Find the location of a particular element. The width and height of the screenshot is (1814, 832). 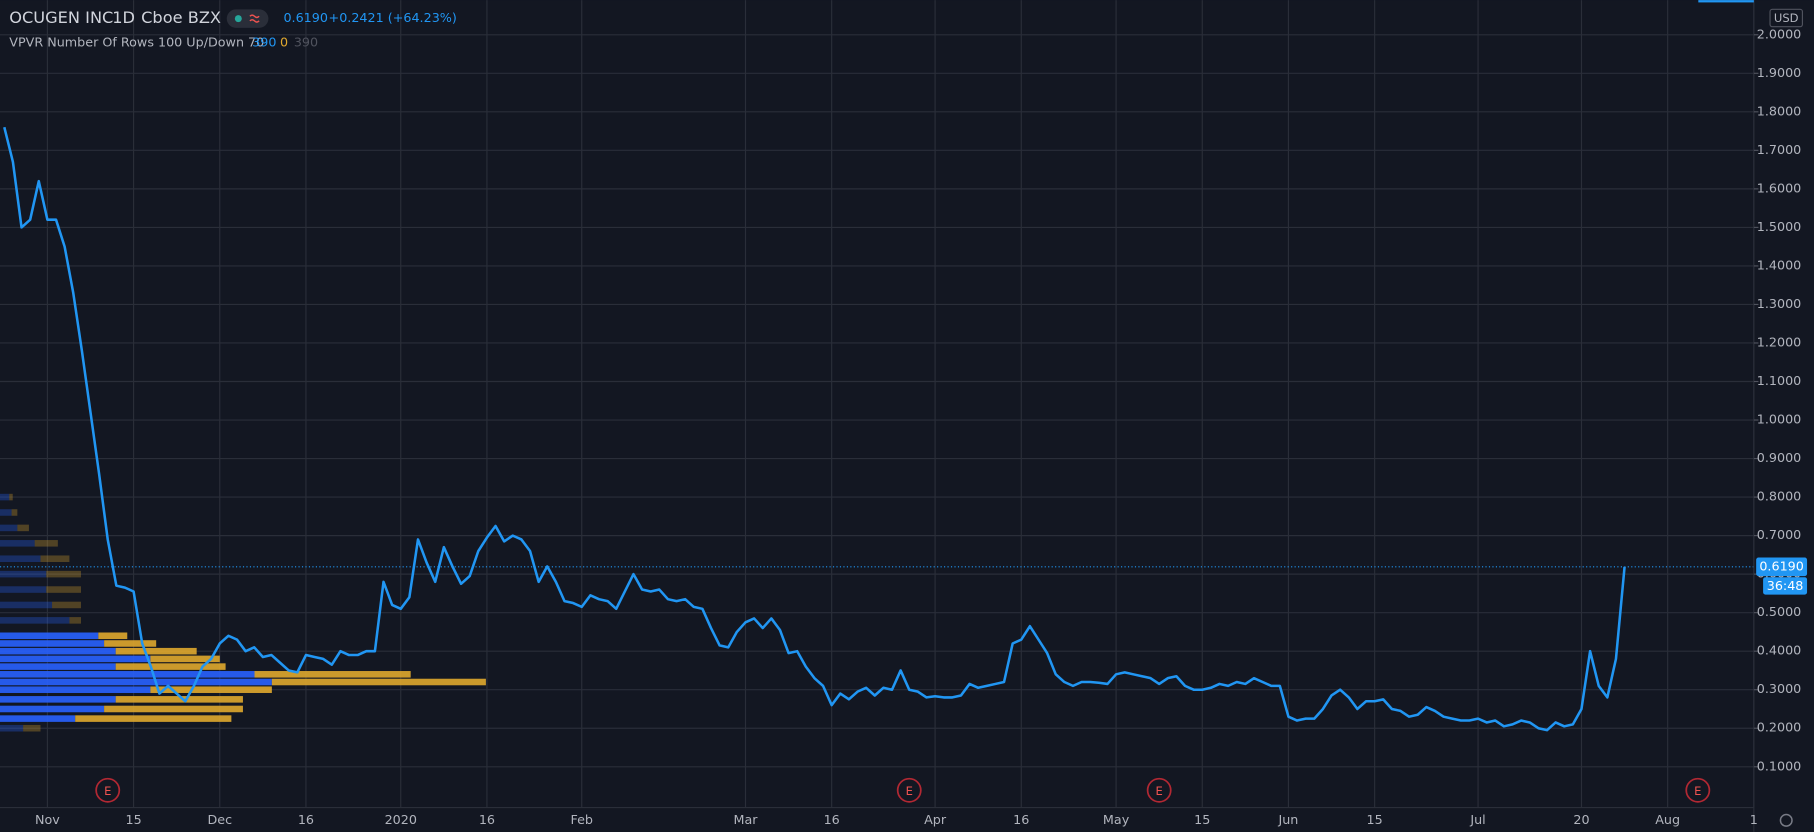

x-tick-label: Jul is located at coordinates (1477, 819).